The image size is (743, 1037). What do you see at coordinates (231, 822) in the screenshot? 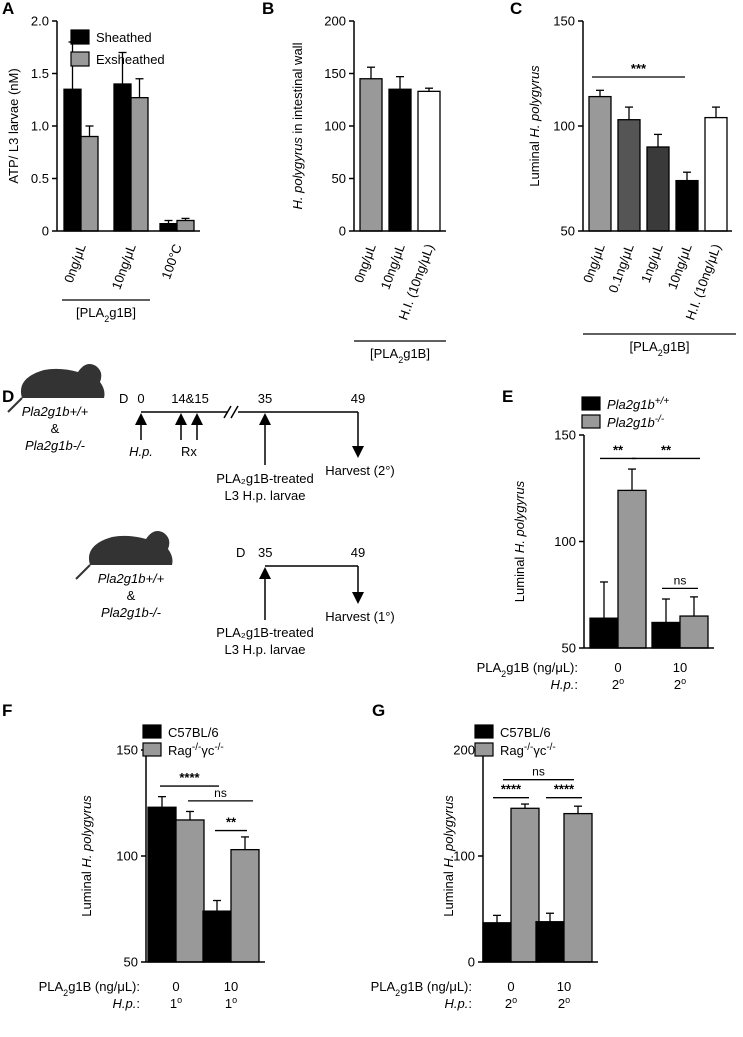
I see `significance-label: **` at bounding box center [231, 822].